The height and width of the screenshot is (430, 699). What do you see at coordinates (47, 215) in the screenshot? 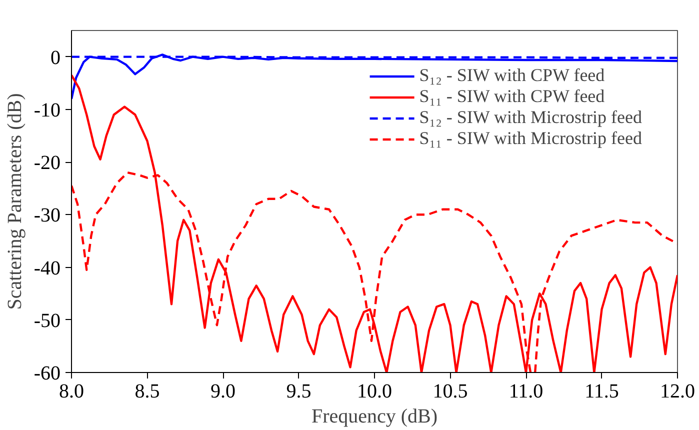
I see `y-tick-label: -30` at bounding box center [47, 215].